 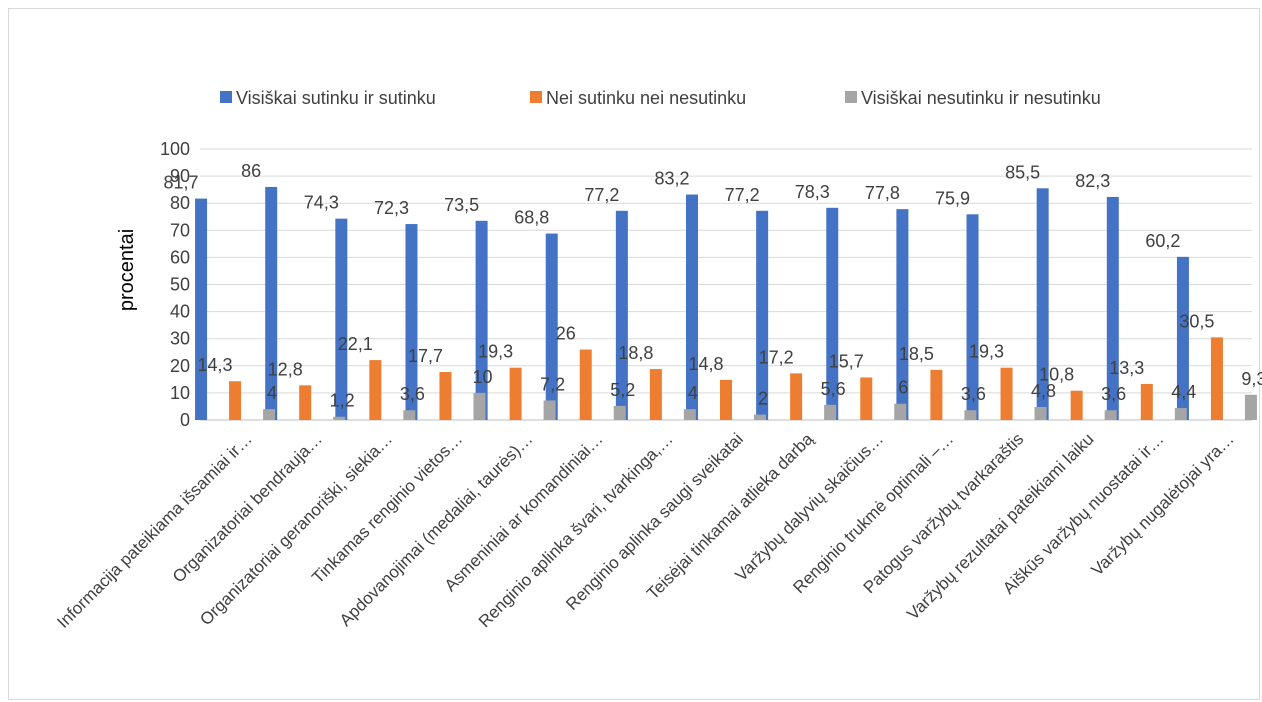 I want to click on data-label: 7,2, so click(x=552, y=384).